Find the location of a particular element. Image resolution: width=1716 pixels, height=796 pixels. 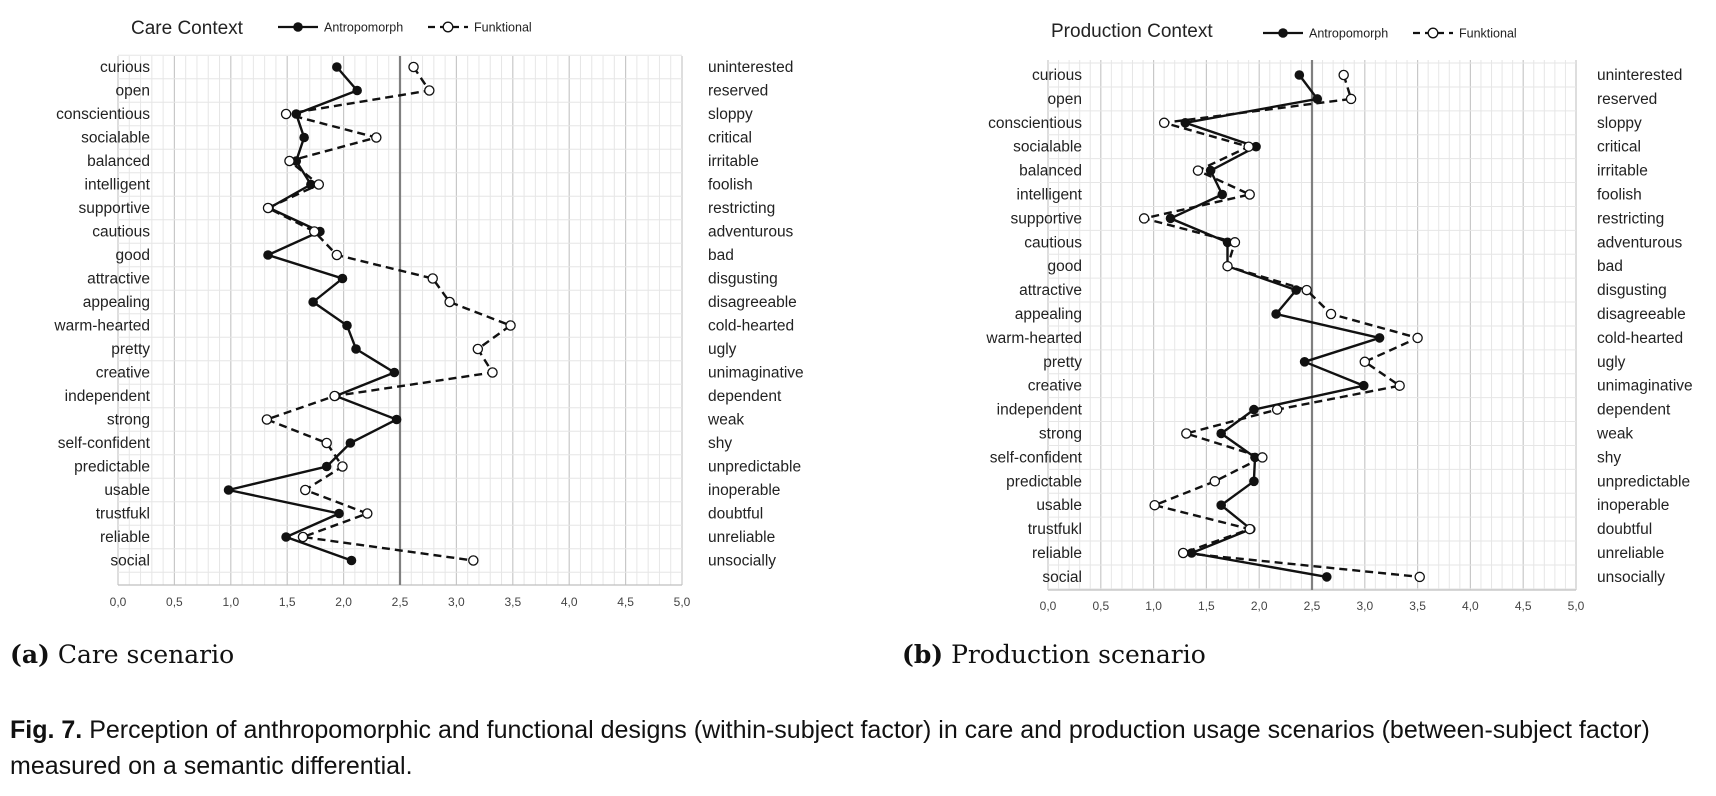

right-pole-label: bad is located at coordinates (1610, 266).